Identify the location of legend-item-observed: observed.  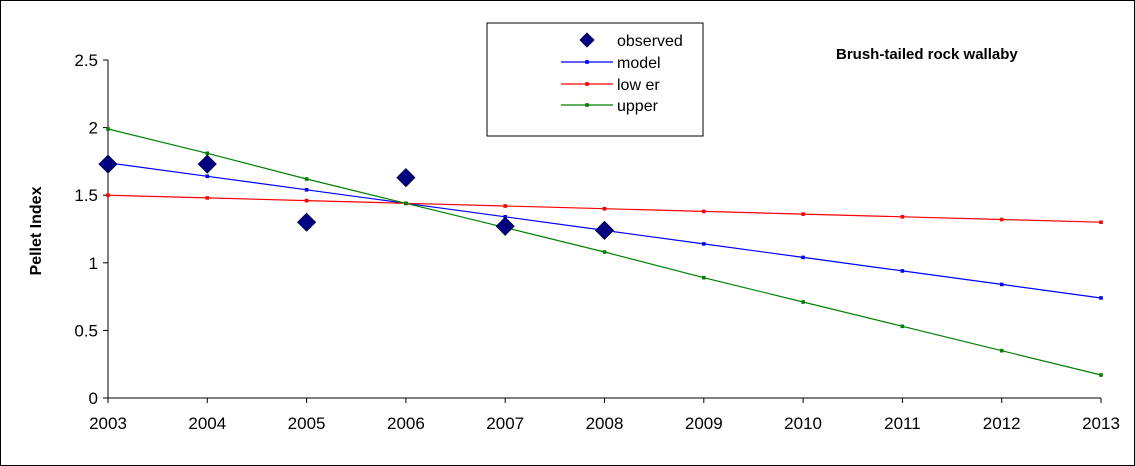
(631, 41).